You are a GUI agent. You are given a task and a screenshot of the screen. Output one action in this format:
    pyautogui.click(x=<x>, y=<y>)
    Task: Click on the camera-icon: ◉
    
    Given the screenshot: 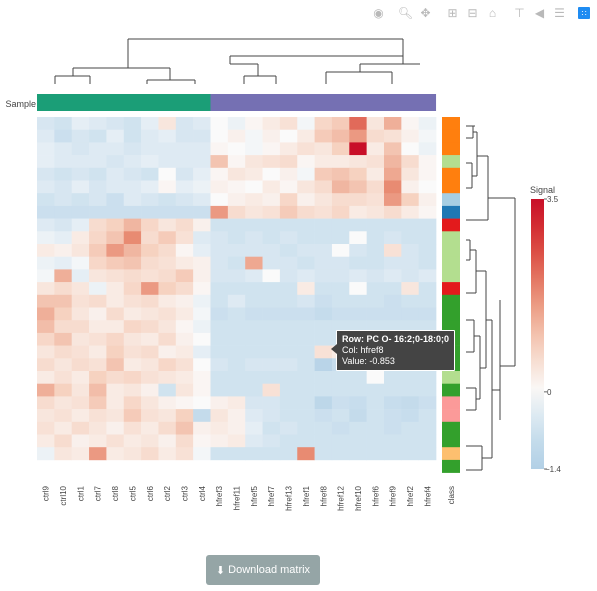 What is the action you would take?
    pyautogui.click(x=378, y=13)
    